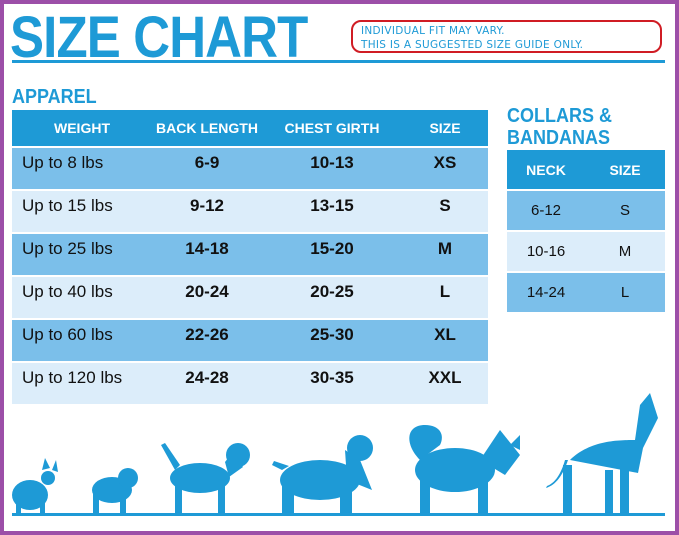  I want to click on table-cell: 22-26, so click(207, 334).